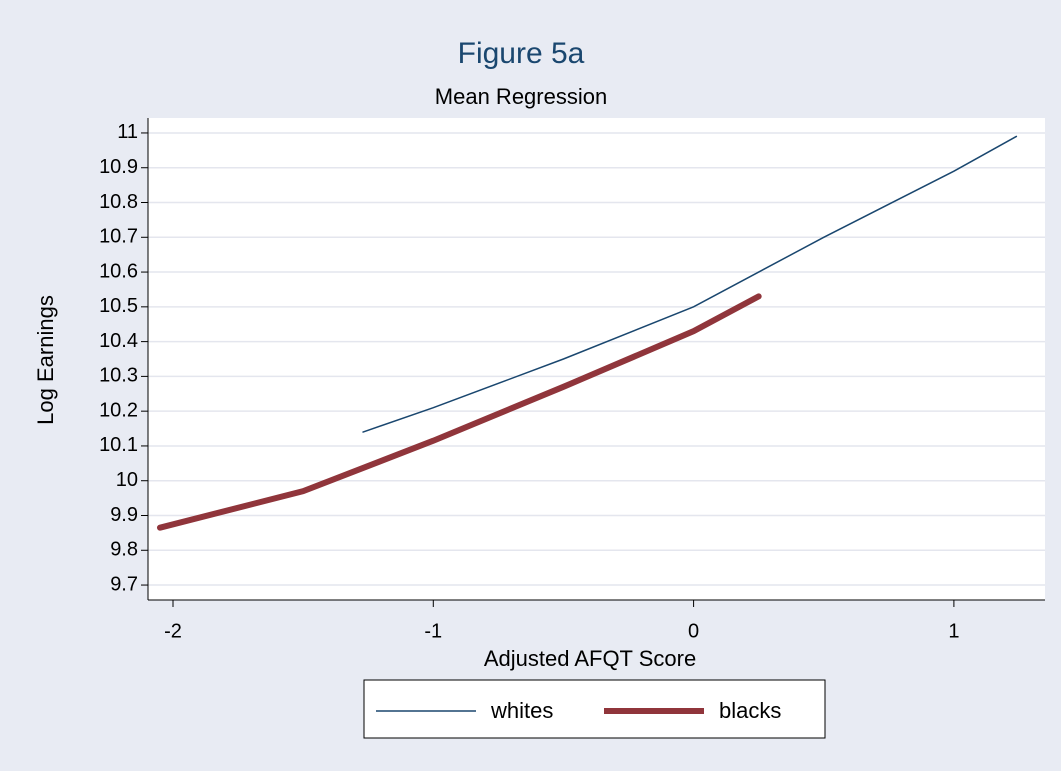  What do you see at coordinates (118, 376) in the screenshot?
I see `y-tick-label: 10.3` at bounding box center [118, 376].